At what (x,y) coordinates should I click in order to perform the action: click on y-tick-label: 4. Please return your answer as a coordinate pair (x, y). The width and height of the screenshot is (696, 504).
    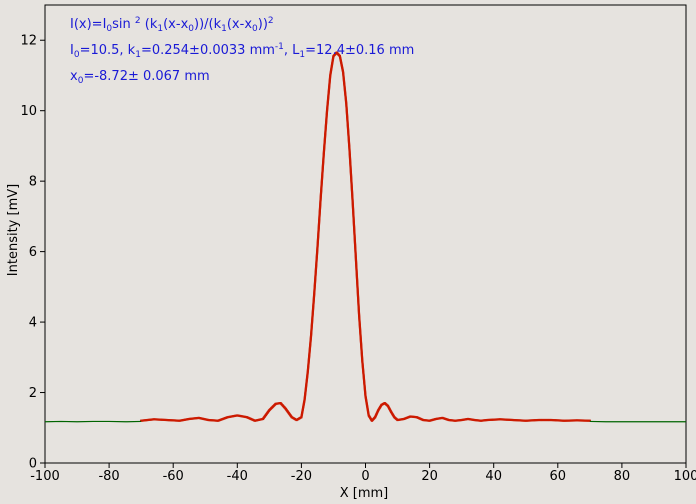
    Looking at the image, I should click on (33, 323).